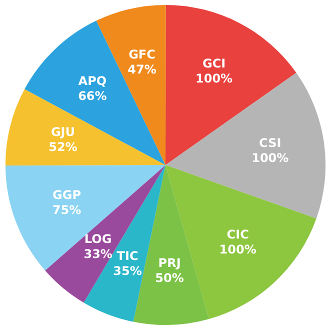 The width and height of the screenshot is (331, 330). Describe the element at coordinates (142, 69) in the screenshot. I see `data-label: 47%` at that location.